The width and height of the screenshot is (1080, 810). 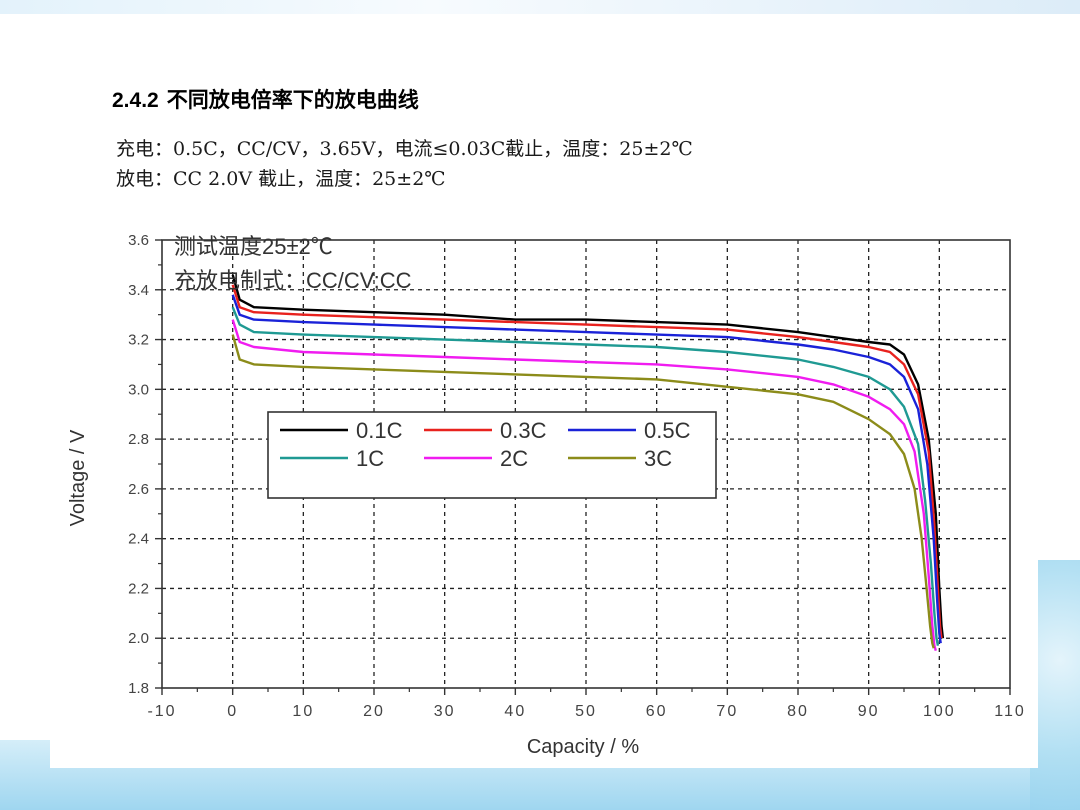 I want to click on section-title: 不同放电倍率下的放电曲线, so click(x=292, y=100).